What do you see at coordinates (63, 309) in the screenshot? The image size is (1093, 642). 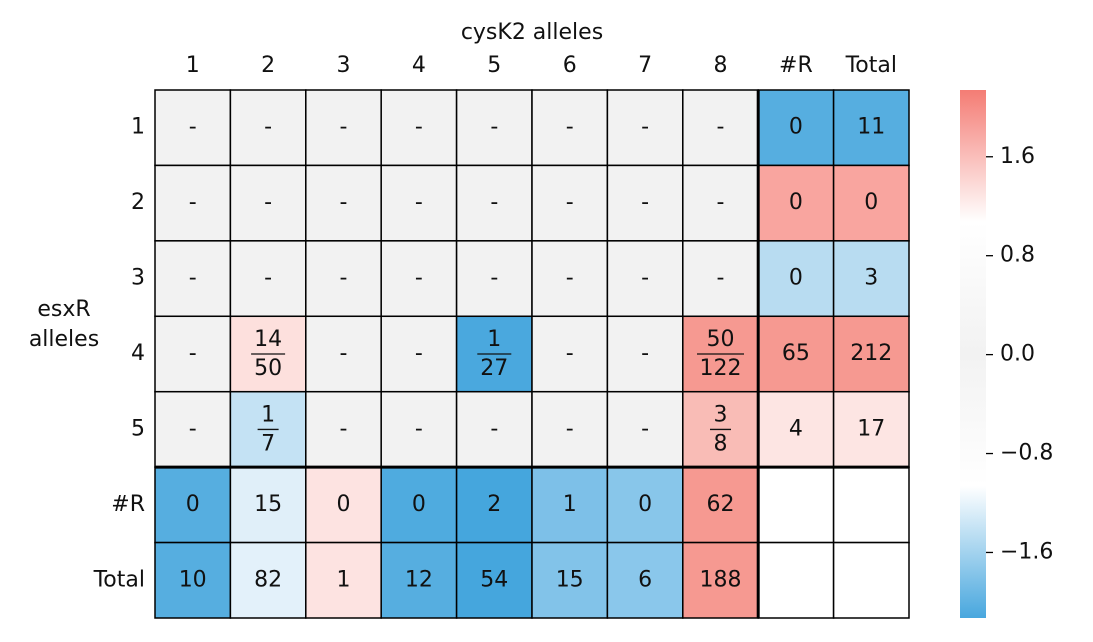 I see `y-axis-label: esxR` at bounding box center [63, 309].